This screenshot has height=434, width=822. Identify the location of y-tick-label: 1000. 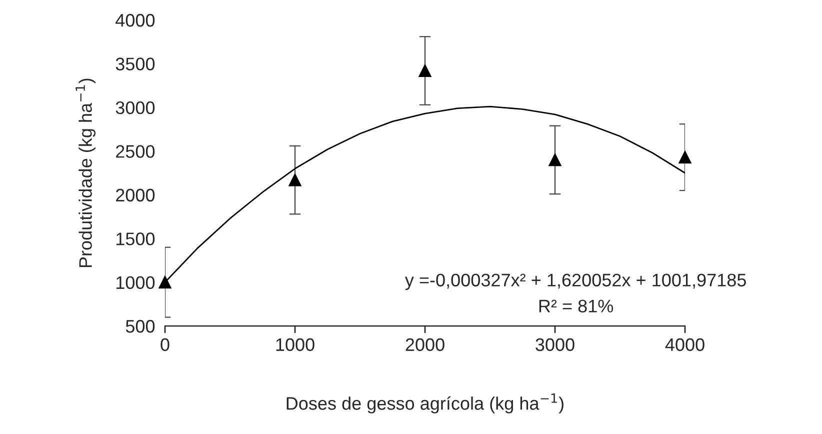
(135, 283).